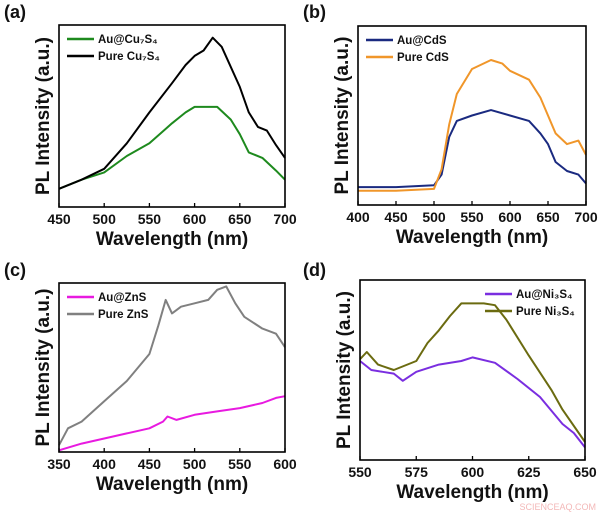 The width and height of the screenshot is (600, 519). I want to click on legend-label: Pure Cu₇S₄, so click(129, 57).